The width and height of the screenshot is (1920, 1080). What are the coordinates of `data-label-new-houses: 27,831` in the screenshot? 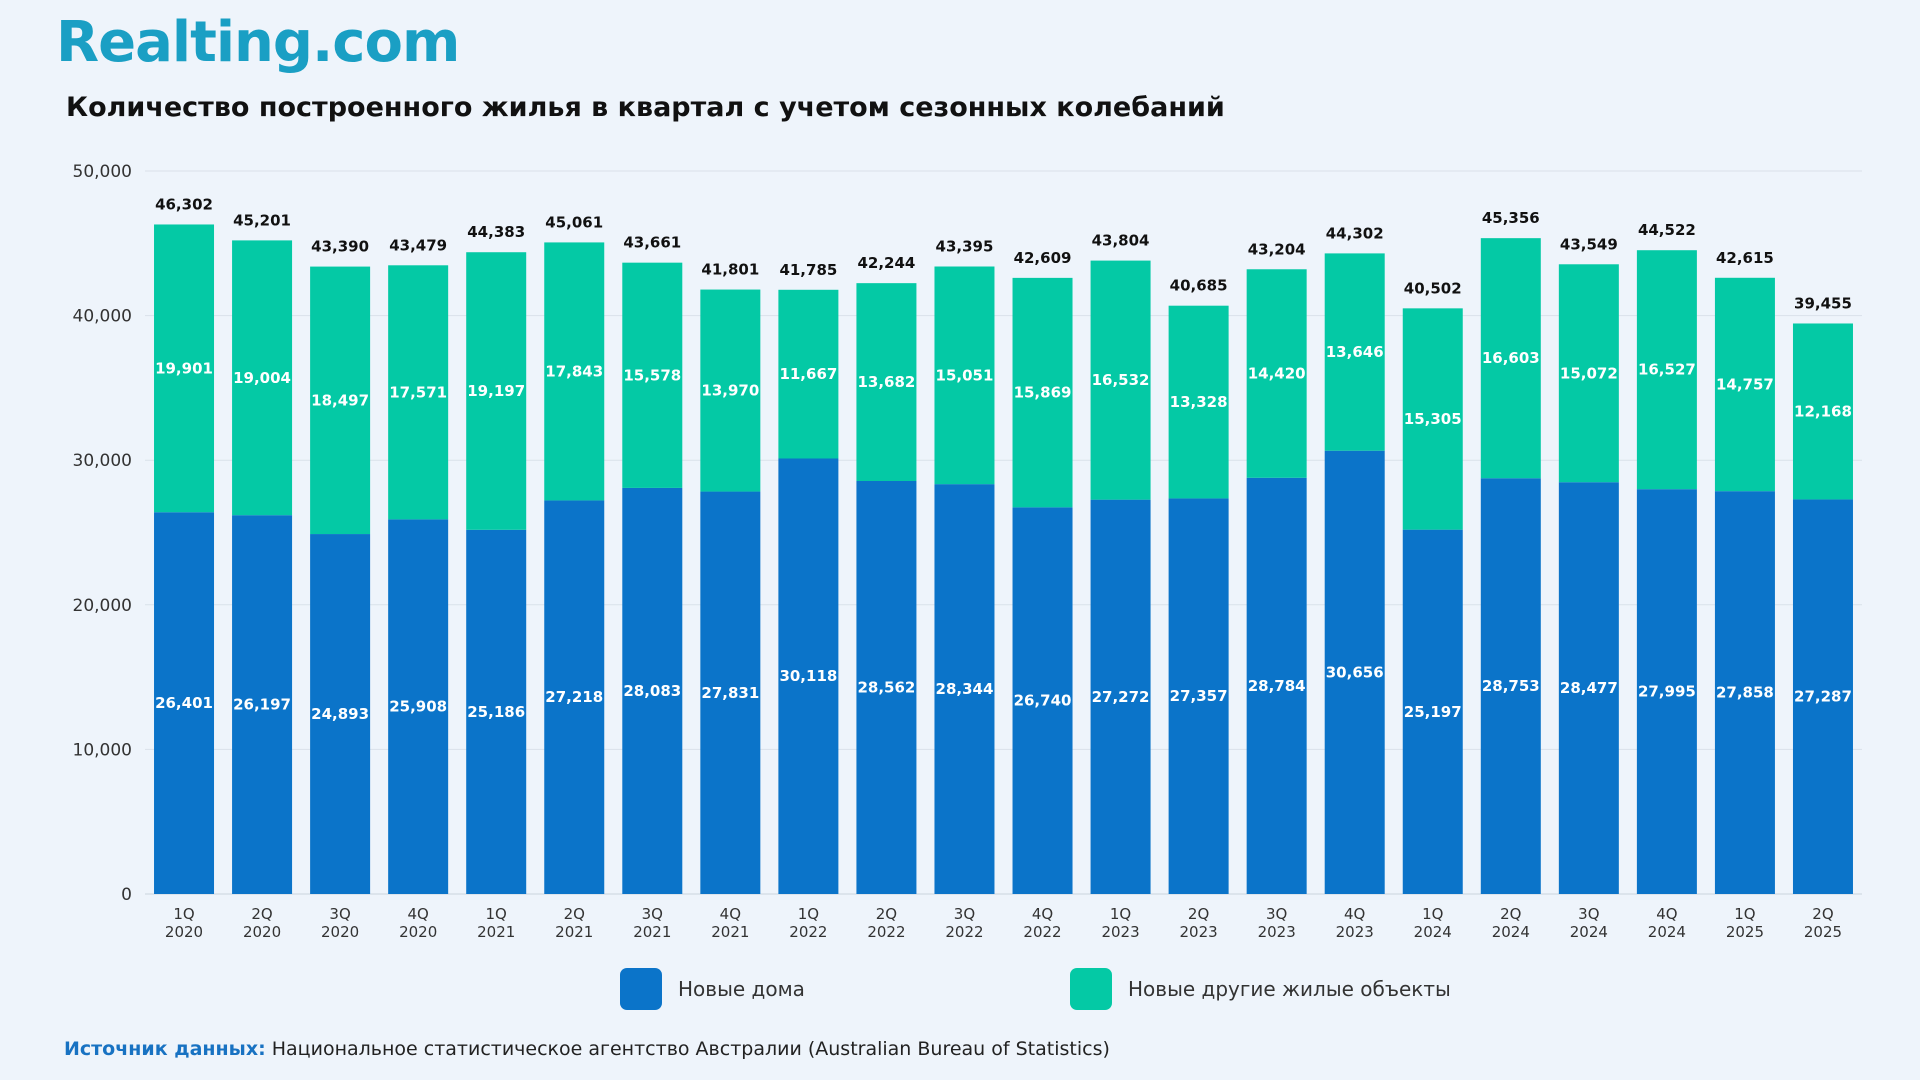 It's located at (730, 693).